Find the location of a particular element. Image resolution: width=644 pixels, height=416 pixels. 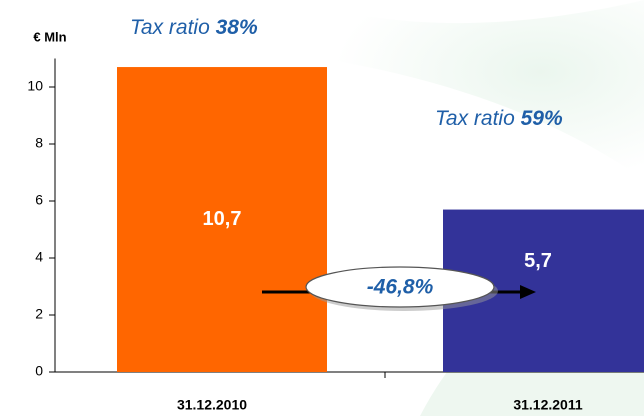

annotation-emphasis: 59% is located at coordinates (542, 118).